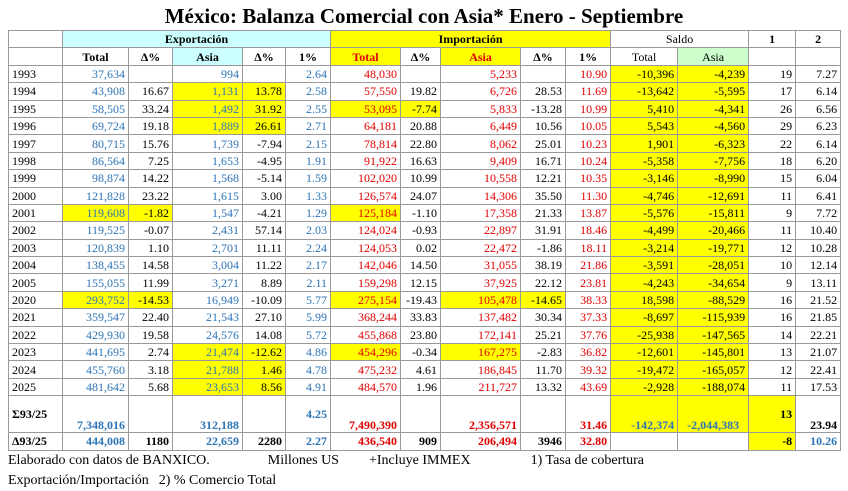 This screenshot has height=491, width=848. Describe the element at coordinates (644, 126) in the screenshot. I see `table-cell: 5,543` at that location.